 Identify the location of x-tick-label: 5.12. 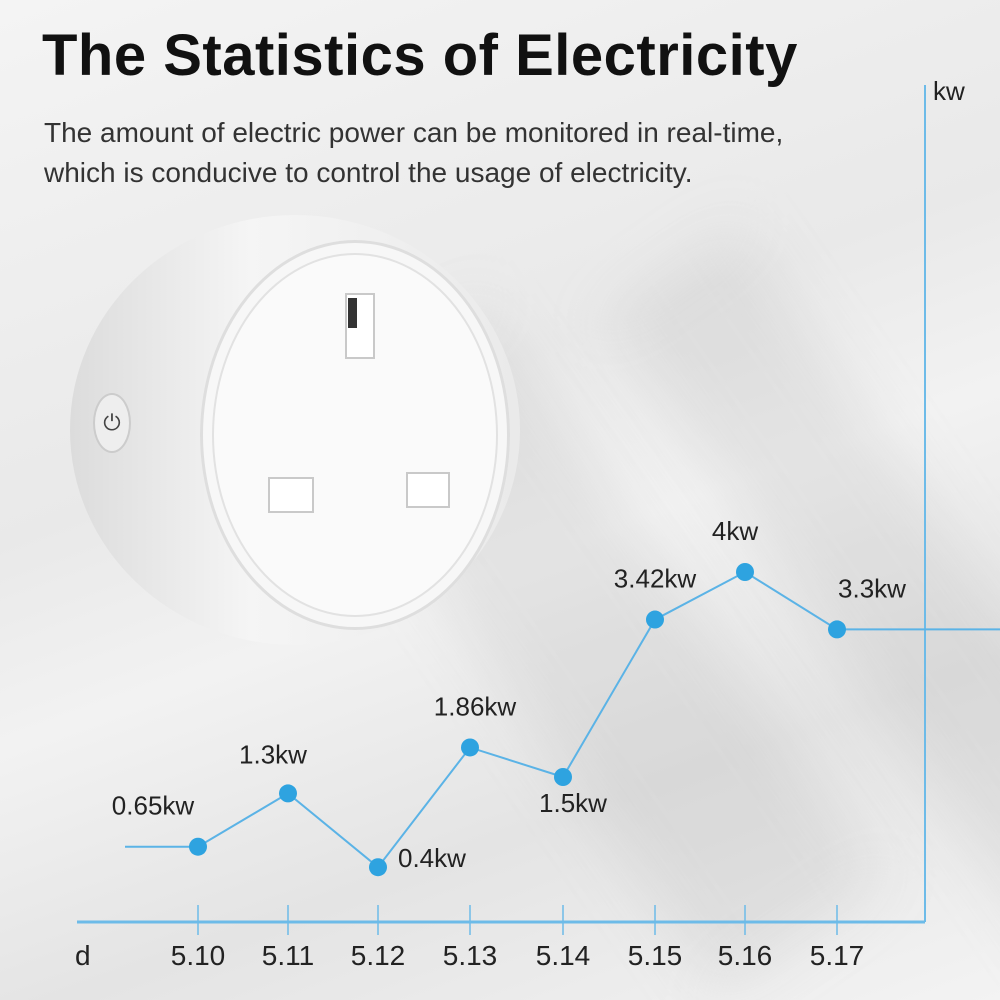
(378, 955).